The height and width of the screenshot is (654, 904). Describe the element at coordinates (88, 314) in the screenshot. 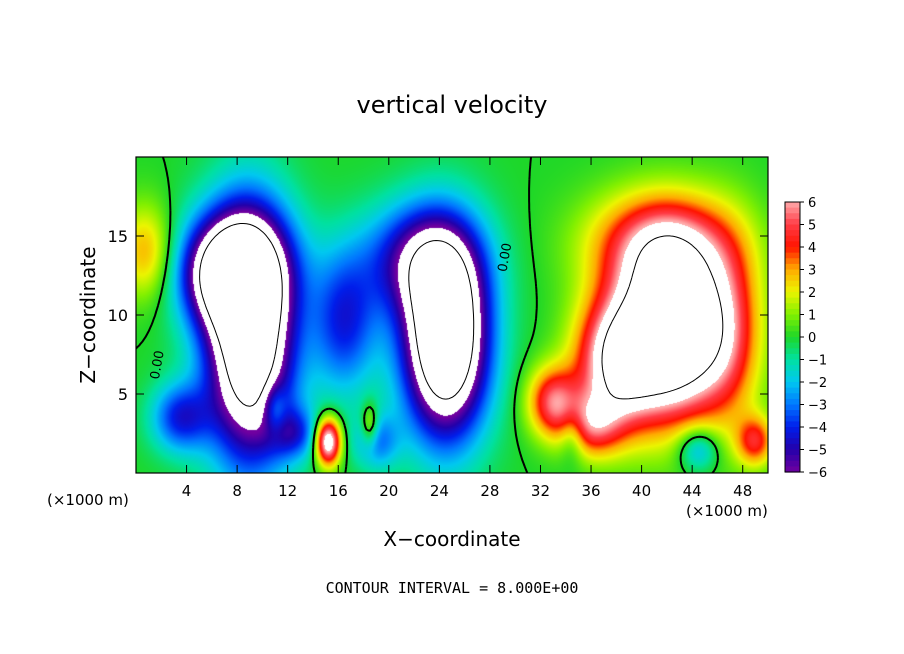

I see `y-axis-label: Z−coordinate` at that location.